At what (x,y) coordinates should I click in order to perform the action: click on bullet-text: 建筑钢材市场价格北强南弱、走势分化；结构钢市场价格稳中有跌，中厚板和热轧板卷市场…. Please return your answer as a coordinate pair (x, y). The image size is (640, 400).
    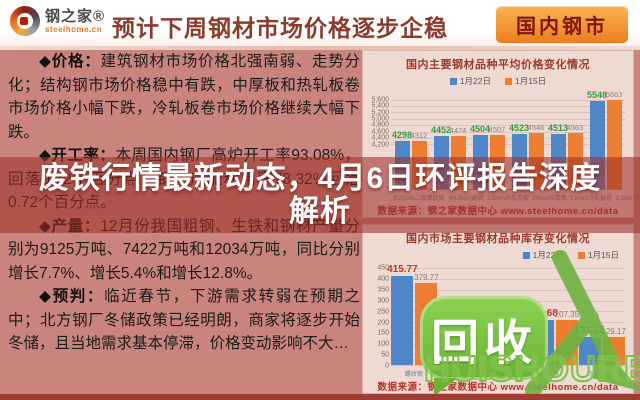
    Looking at the image, I should click on (184, 97).